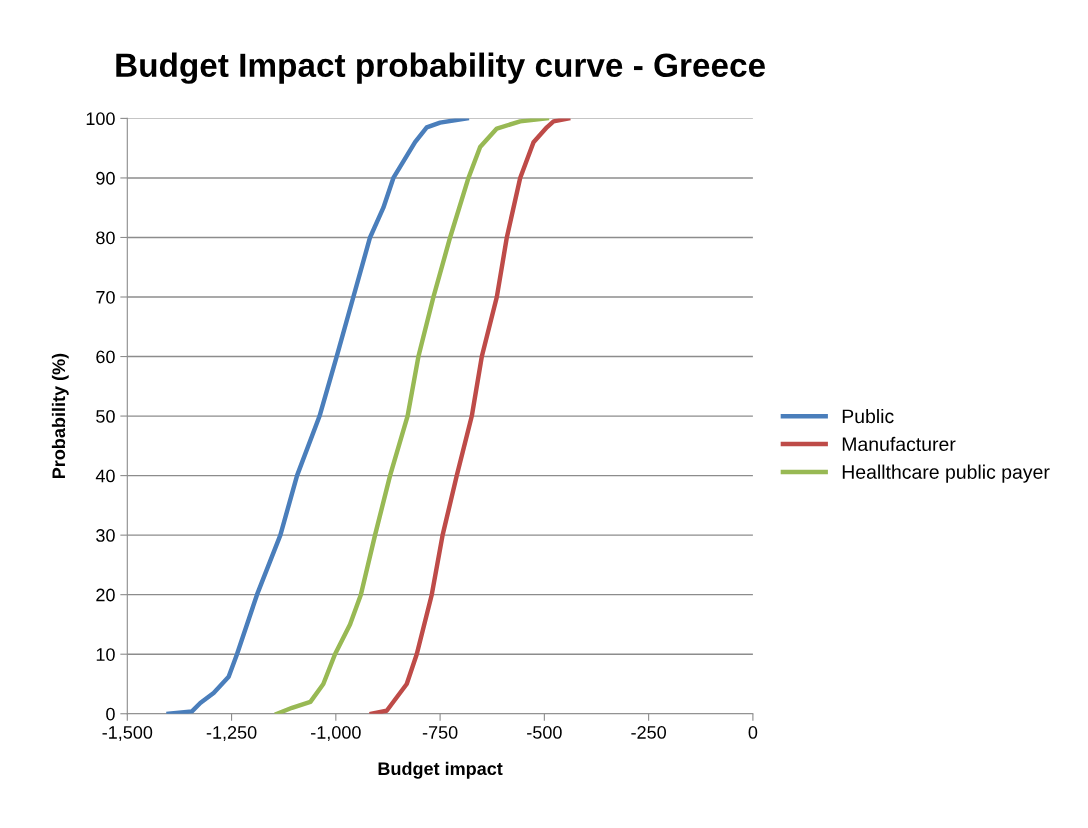  What do you see at coordinates (648, 732) in the screenshot?
I see `x-tick-label: -250` at bounding box center [648, 732].